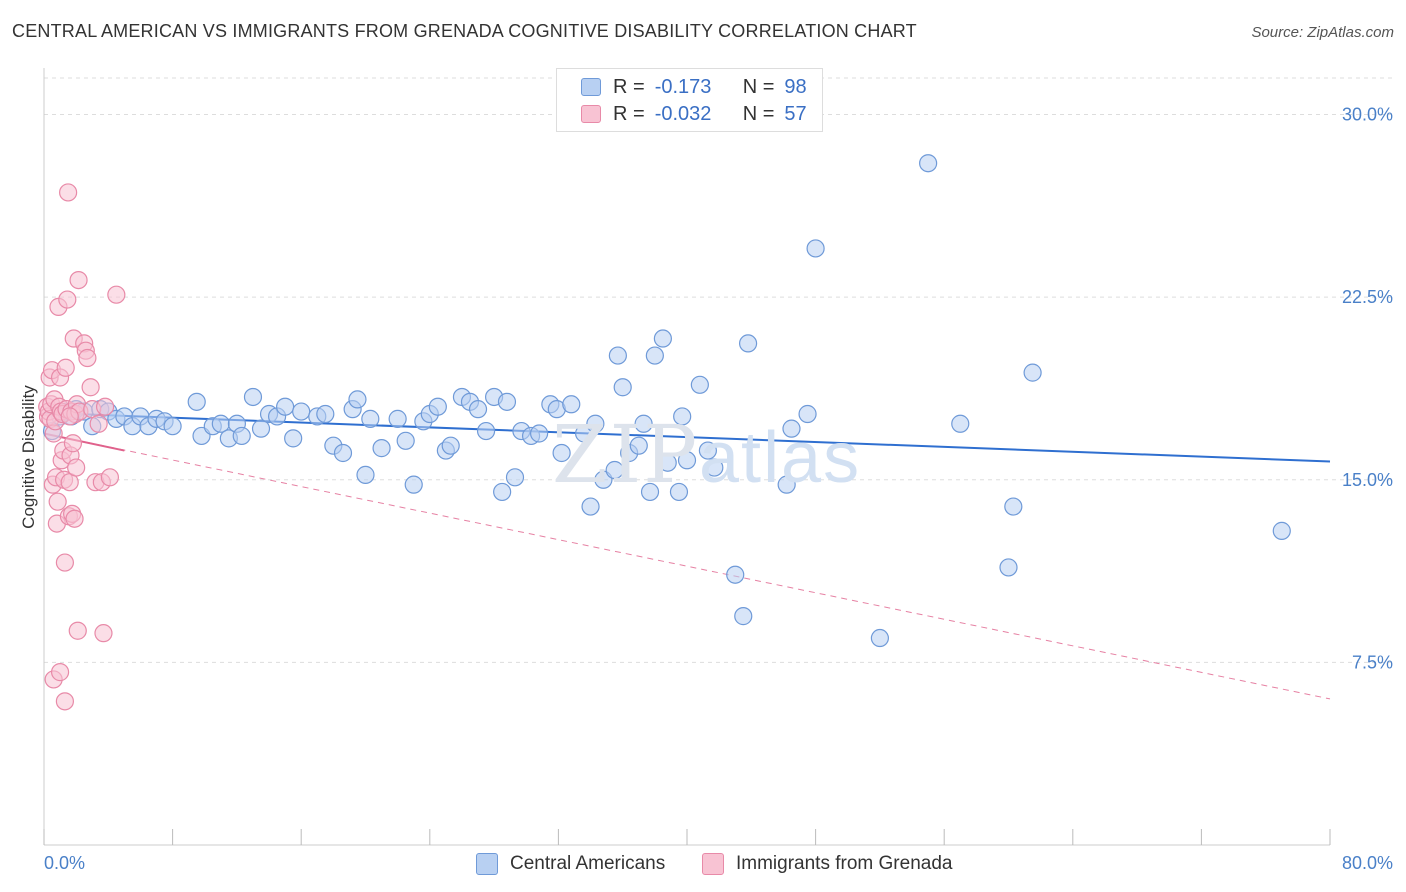  Describe the element at coordinates (795, 113) in the screenshot. I see `legend-n-value: 57` at that location.